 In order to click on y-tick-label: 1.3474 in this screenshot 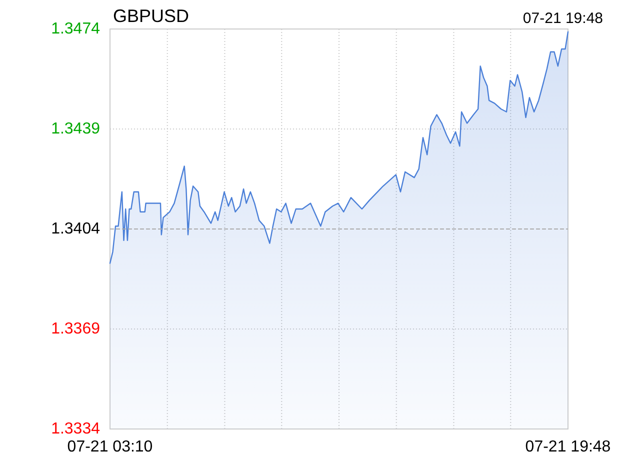, I will do `click(75, 29)`.